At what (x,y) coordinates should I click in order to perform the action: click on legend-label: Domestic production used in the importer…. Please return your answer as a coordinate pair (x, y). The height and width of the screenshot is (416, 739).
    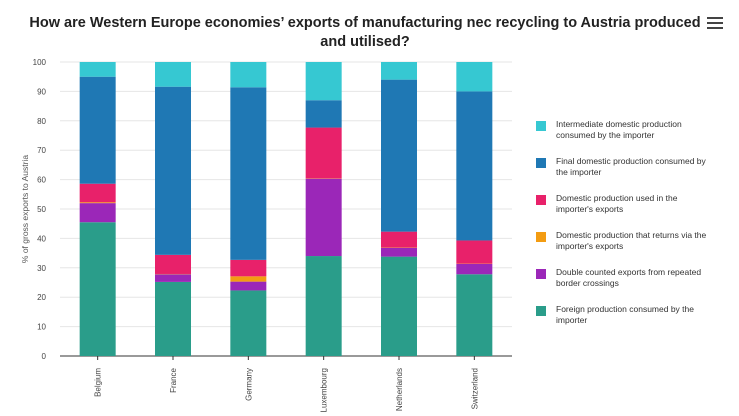
    Looking at the image, I should click on (617, 203).